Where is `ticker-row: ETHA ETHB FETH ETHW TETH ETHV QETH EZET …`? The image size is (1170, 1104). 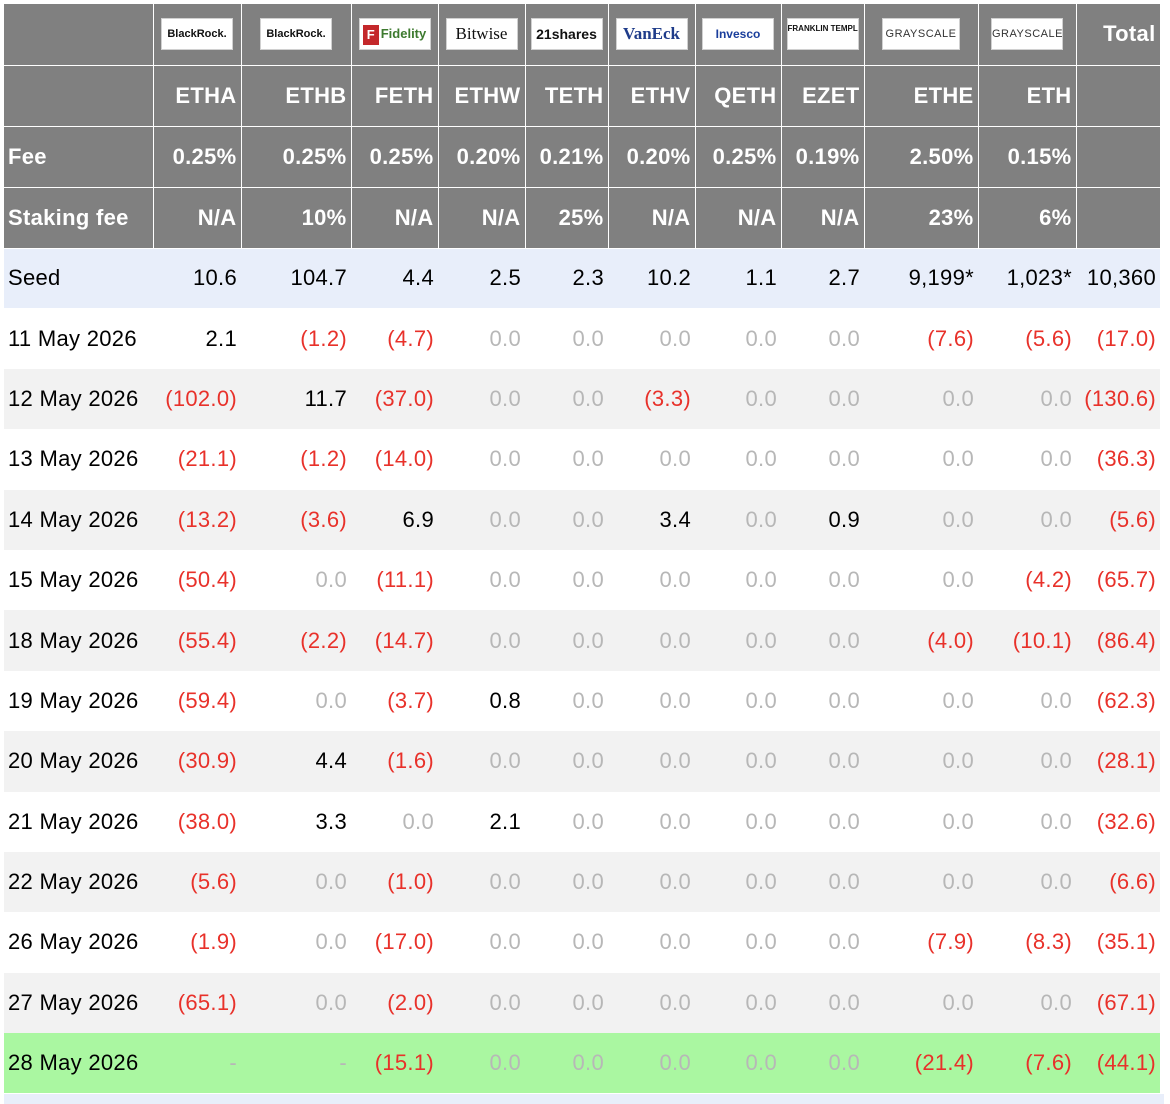
ticker-row: ETHA ETHB FETH ETHW TETH ETHV QETH EZET … is located at coordinates (582, 96).